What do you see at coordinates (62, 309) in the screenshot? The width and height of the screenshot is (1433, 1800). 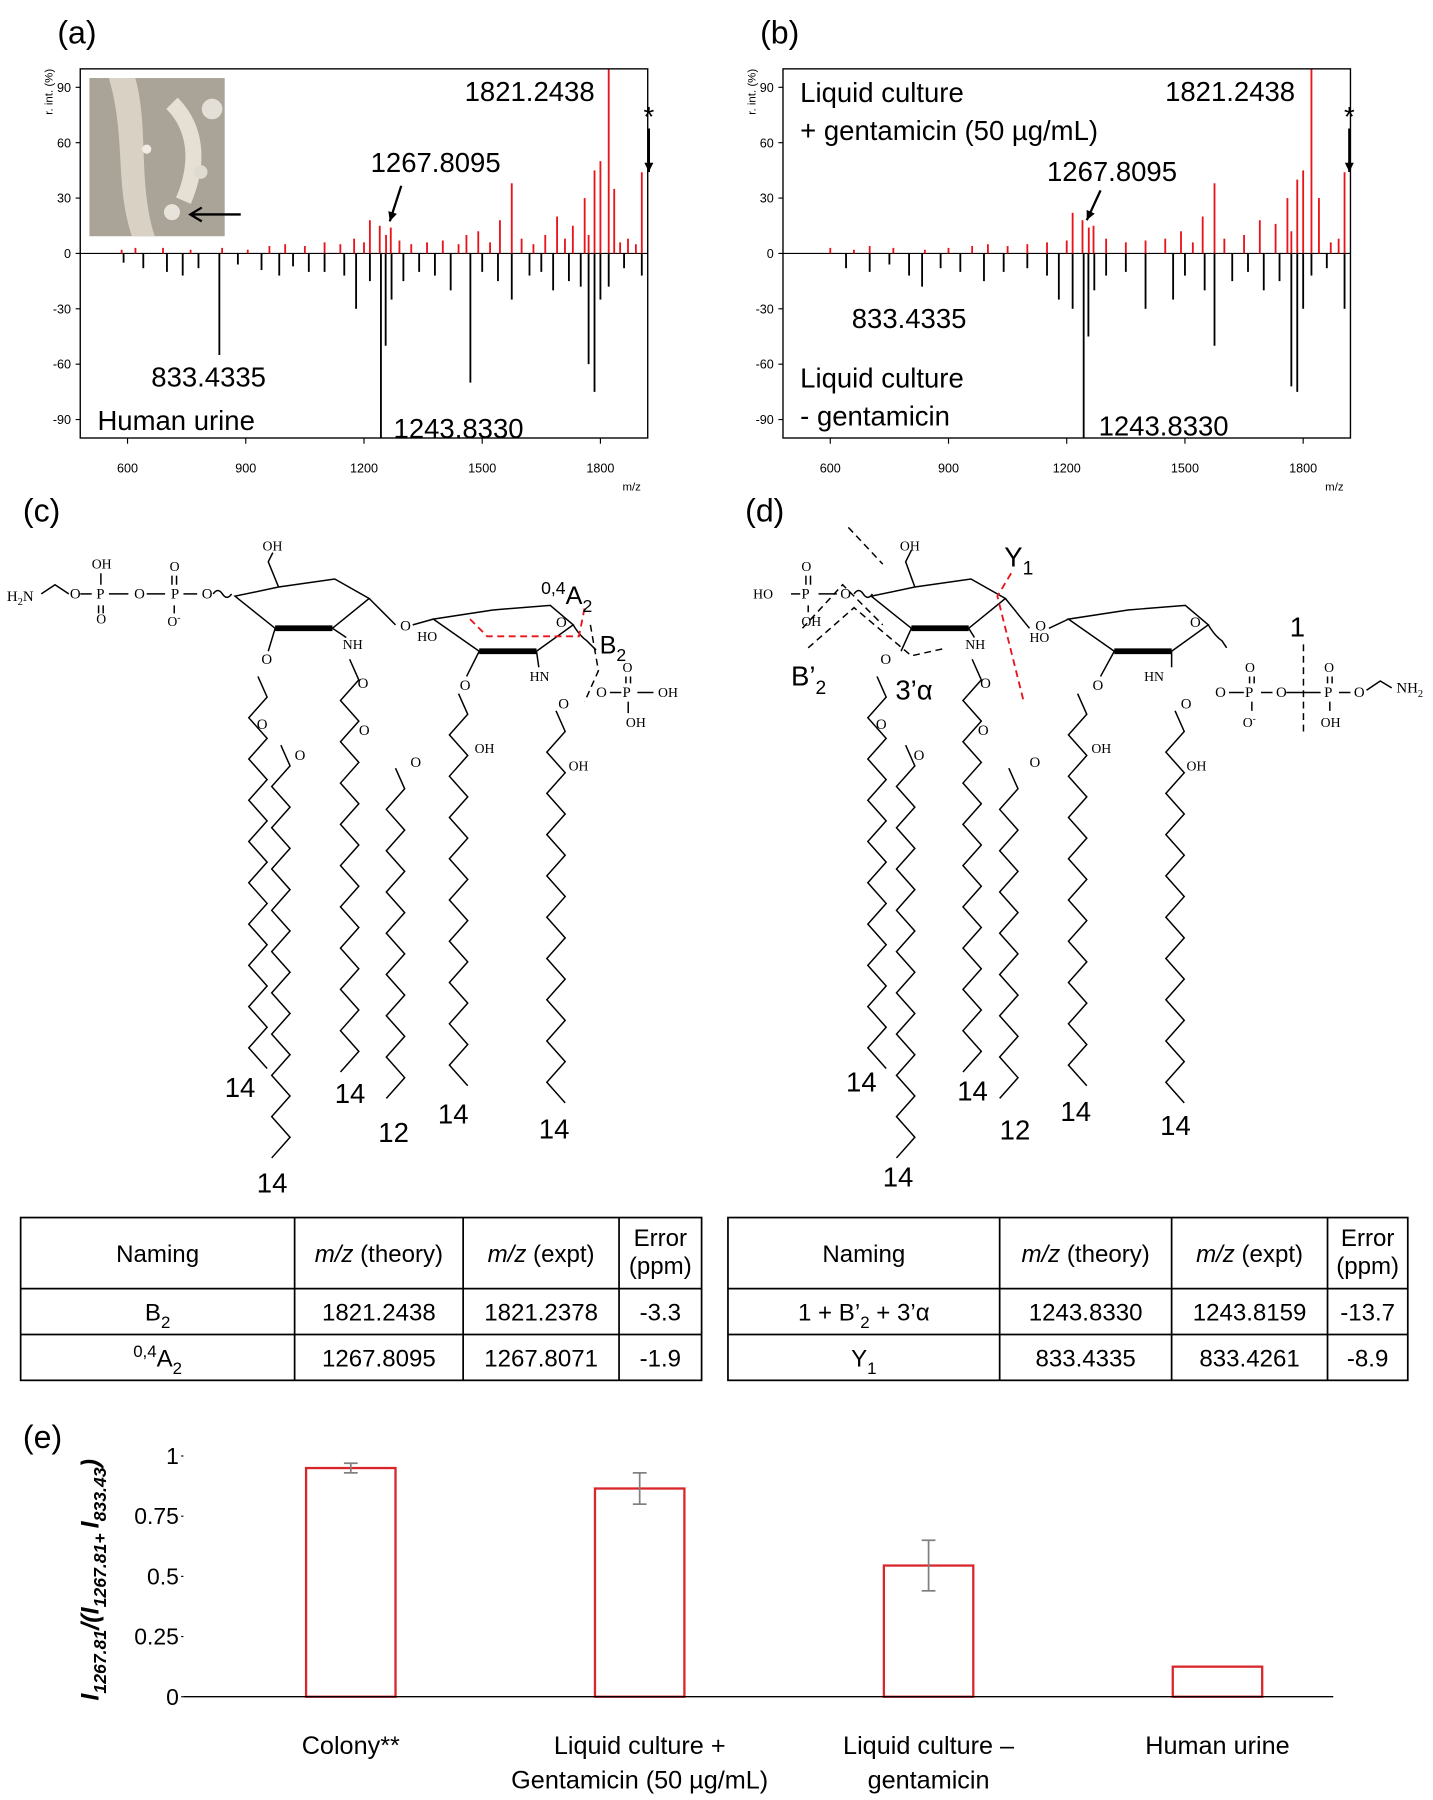 I see `y-tick-label: -30` at bounding box center [62, 309].